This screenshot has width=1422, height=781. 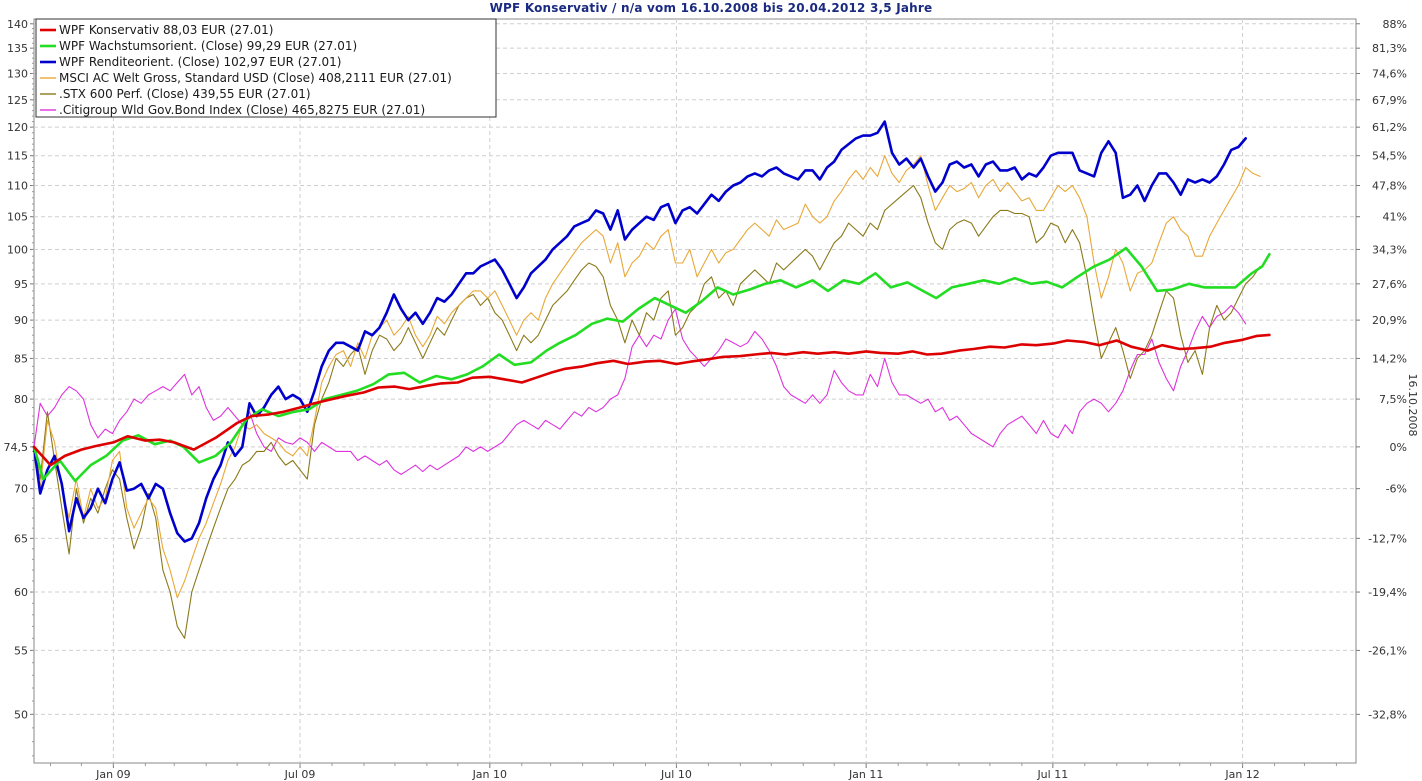 What do you see at coordinates (21, 650) in the screenshot?
I see `y-tick-label: 55` at bounding box center [21, 650].